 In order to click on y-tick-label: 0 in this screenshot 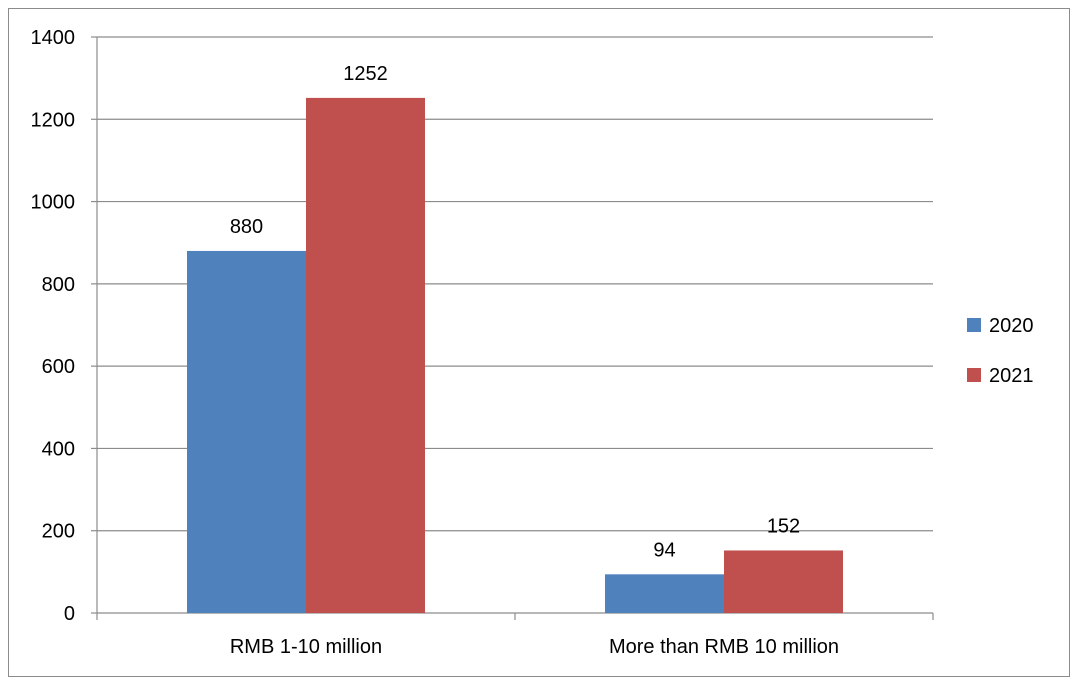, I will do `click(69, 614)`.